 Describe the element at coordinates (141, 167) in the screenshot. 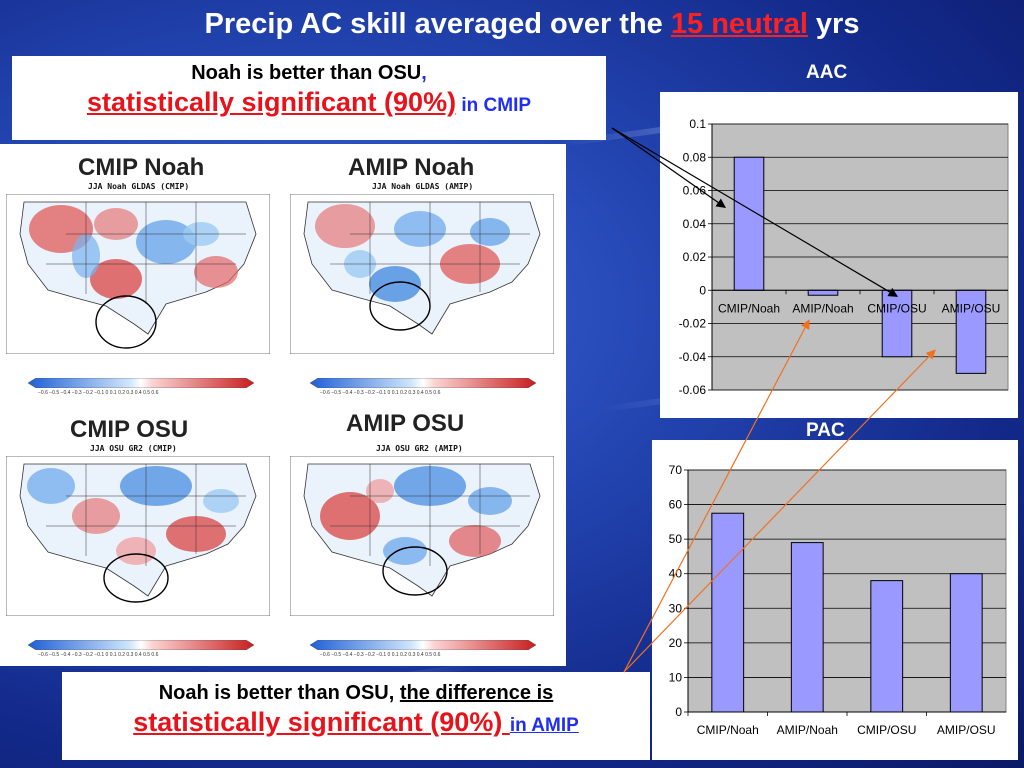

I see `map-label: CMIP Noah` at that location.